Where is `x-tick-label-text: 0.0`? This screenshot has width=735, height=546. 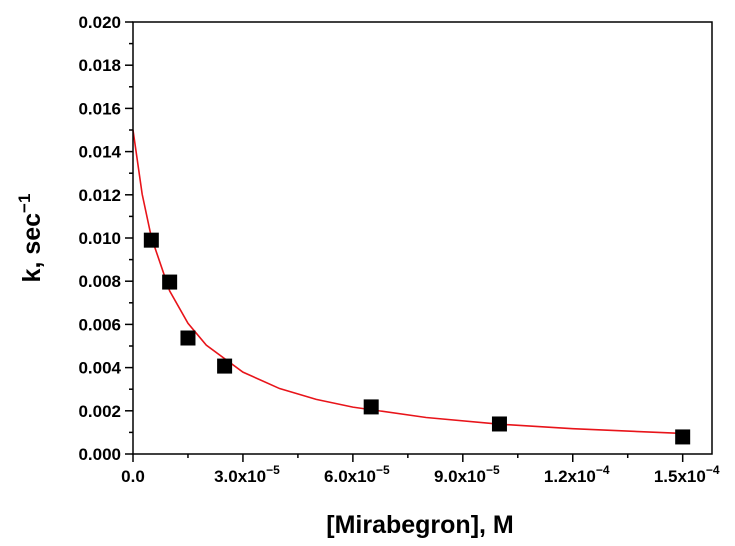 x-tick-label-text: 0.0 is located at coordinates (133, 476).